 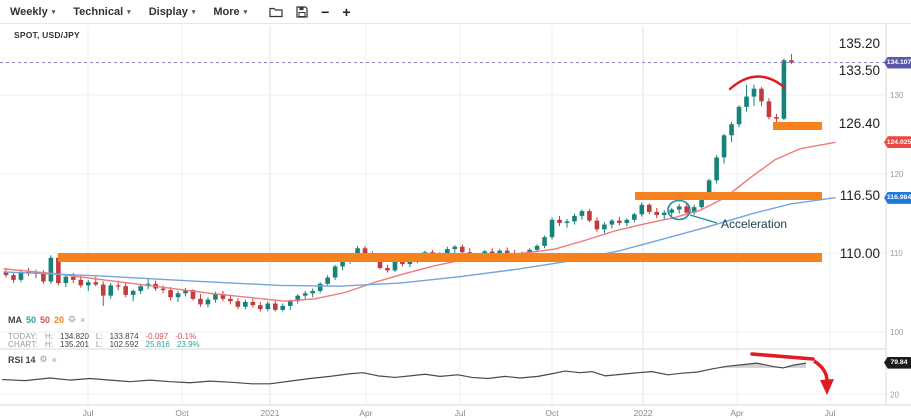 What do you see at coordinates (643, 413) in the screenshot?
I see `time-axis-label: 2022` at bounding box center [643, 413].